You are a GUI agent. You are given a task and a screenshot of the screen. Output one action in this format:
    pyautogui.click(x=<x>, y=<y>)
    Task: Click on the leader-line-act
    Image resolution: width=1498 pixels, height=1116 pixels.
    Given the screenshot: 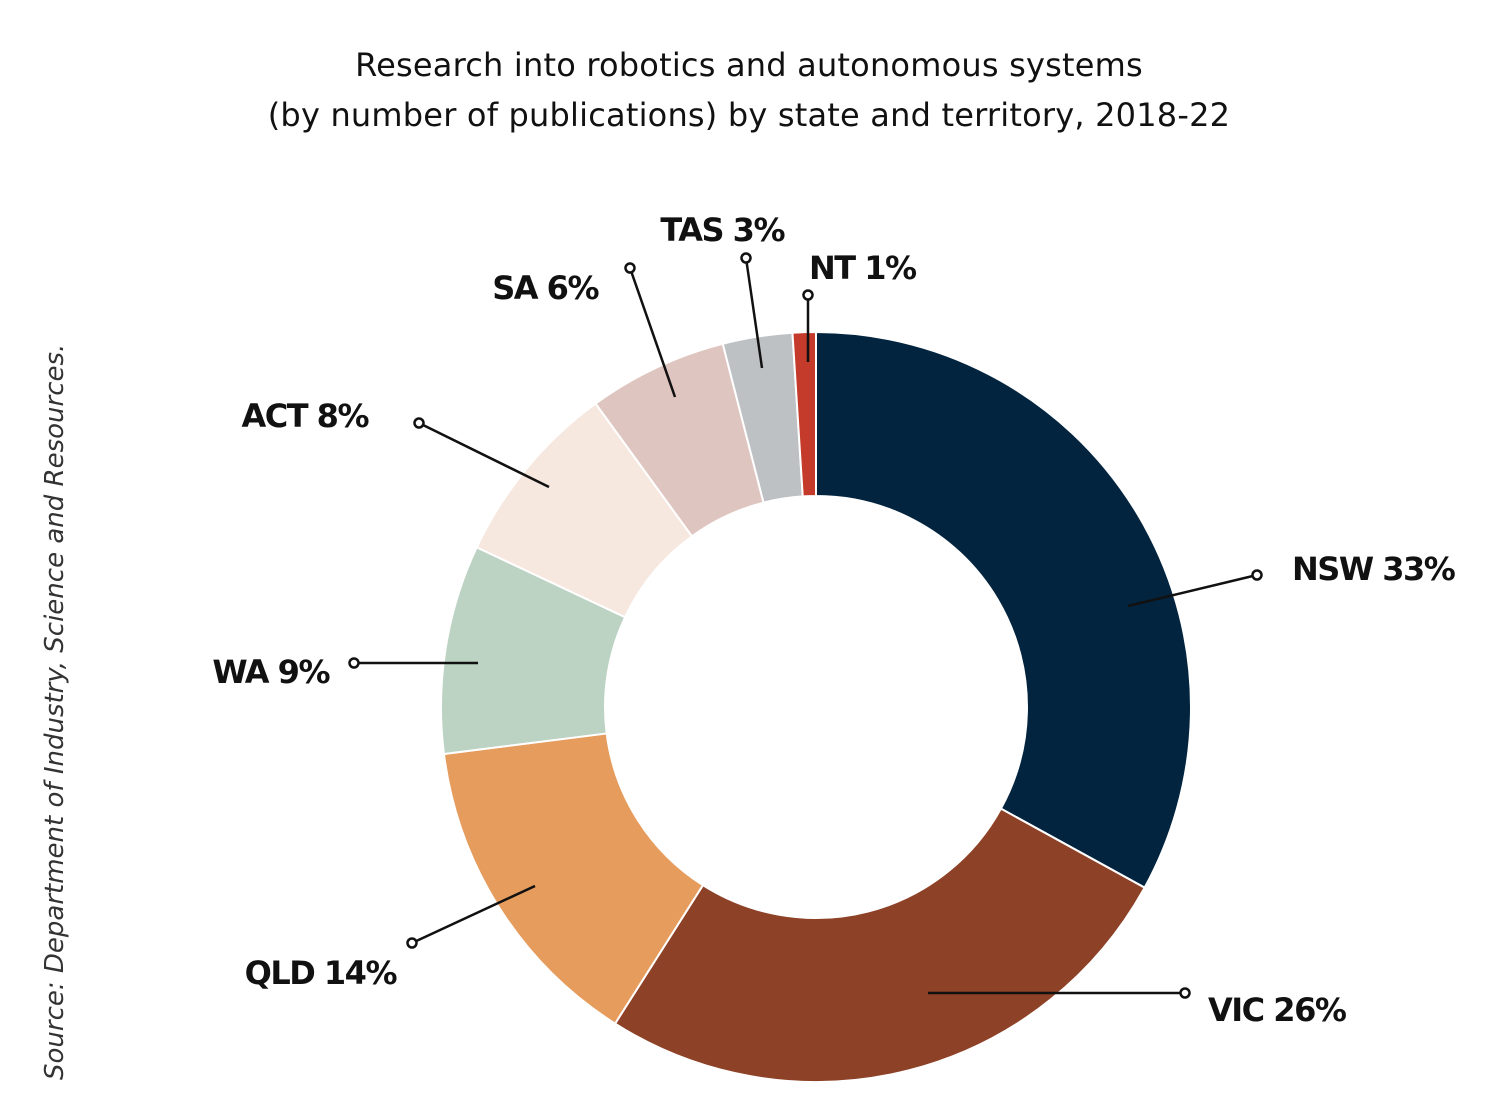 What is the action you would take?
    pyautogui.click(x=484, y=455)
    